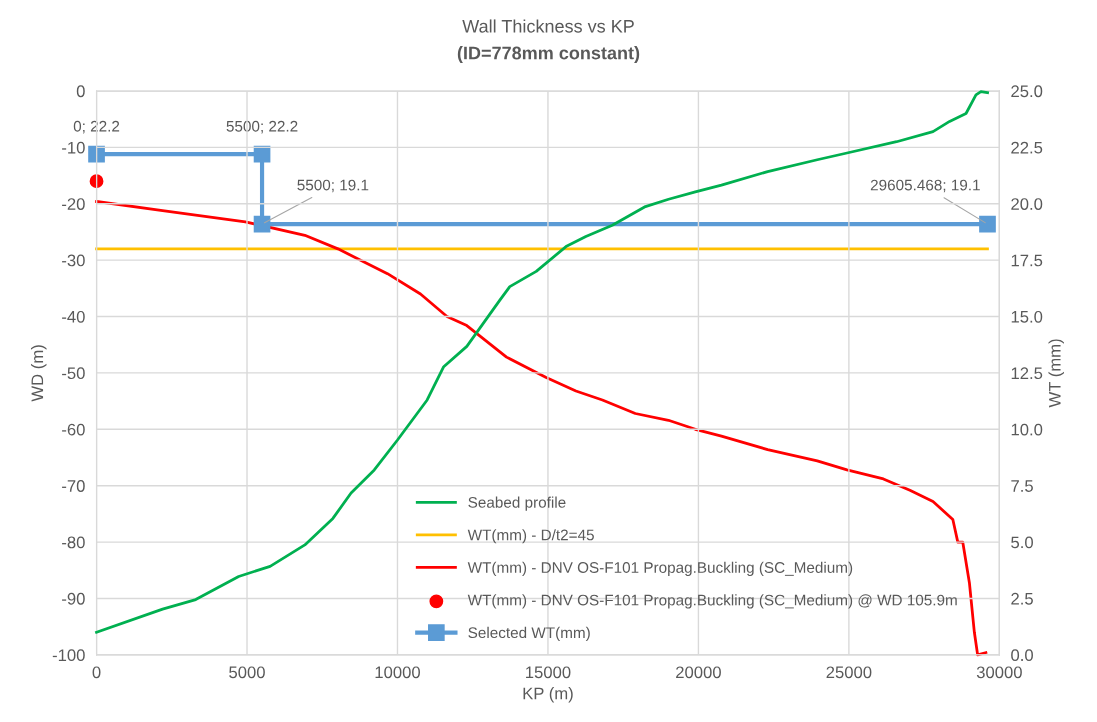 This screenshot has width=1097, height=722. Describe the element at coordinates (73, 542) in the screenshot. I see `y-tick-label: -80` at that location.